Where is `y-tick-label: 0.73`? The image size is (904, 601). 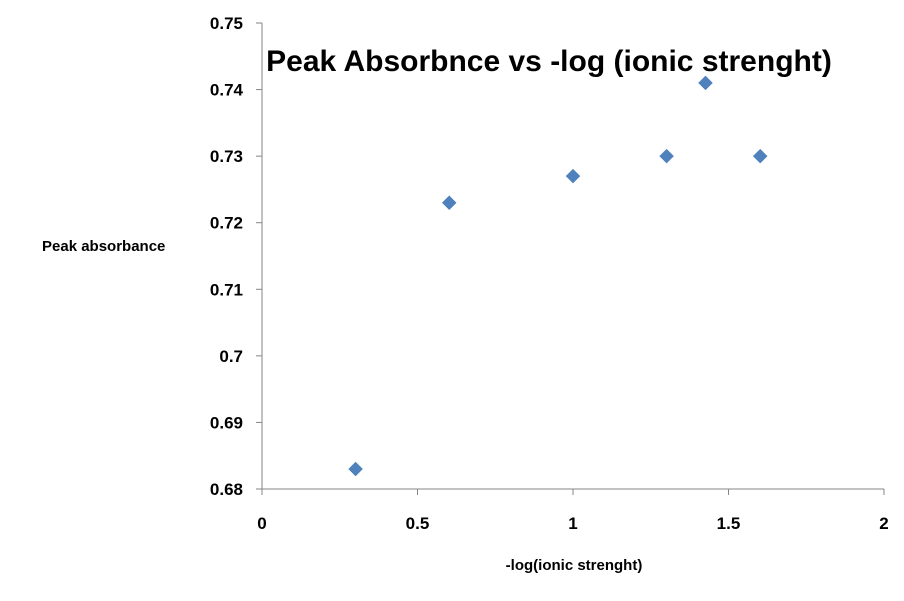
y-tick-label: 0.73 is located at coordinates (226, 156).